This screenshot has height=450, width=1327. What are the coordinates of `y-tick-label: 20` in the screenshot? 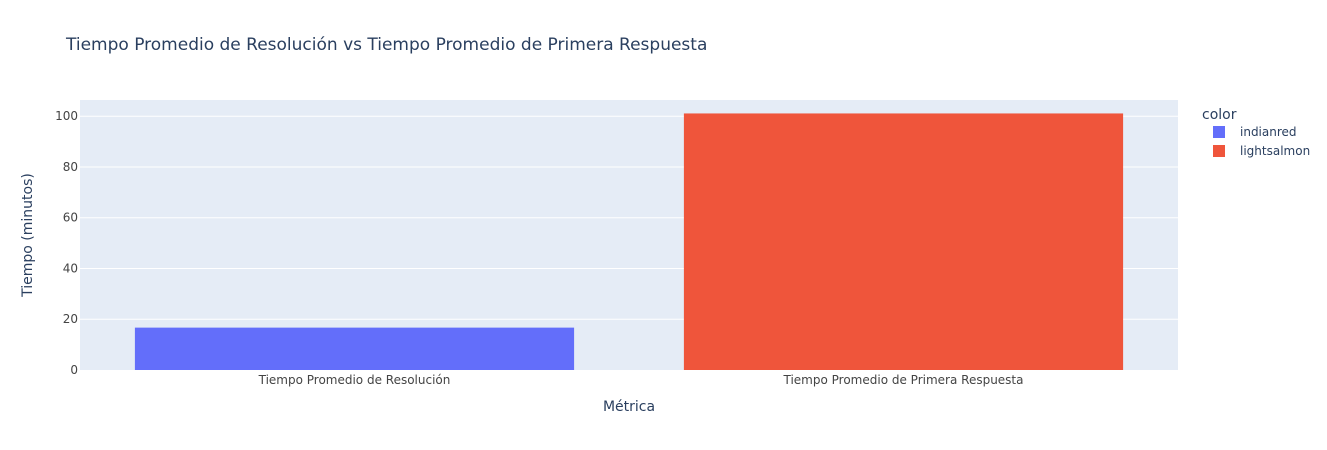 It's located at (70, 319).